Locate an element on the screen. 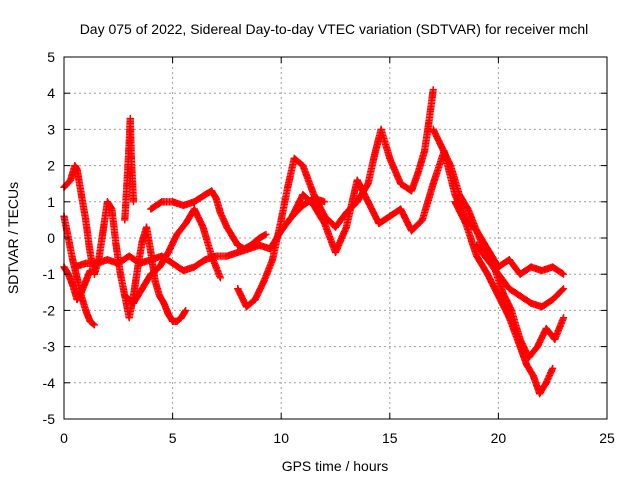 The height and width of the screenshot is (480, 640). series-trace-h is located at coordinates (335, 198).